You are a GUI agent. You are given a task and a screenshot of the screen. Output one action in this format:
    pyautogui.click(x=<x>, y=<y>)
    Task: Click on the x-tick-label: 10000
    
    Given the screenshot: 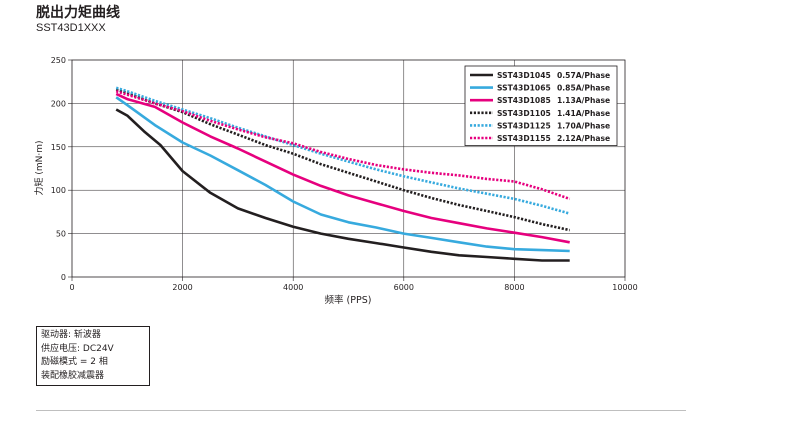 What is the action you would take?
    pyautogui.click(x=624, y=287)
    